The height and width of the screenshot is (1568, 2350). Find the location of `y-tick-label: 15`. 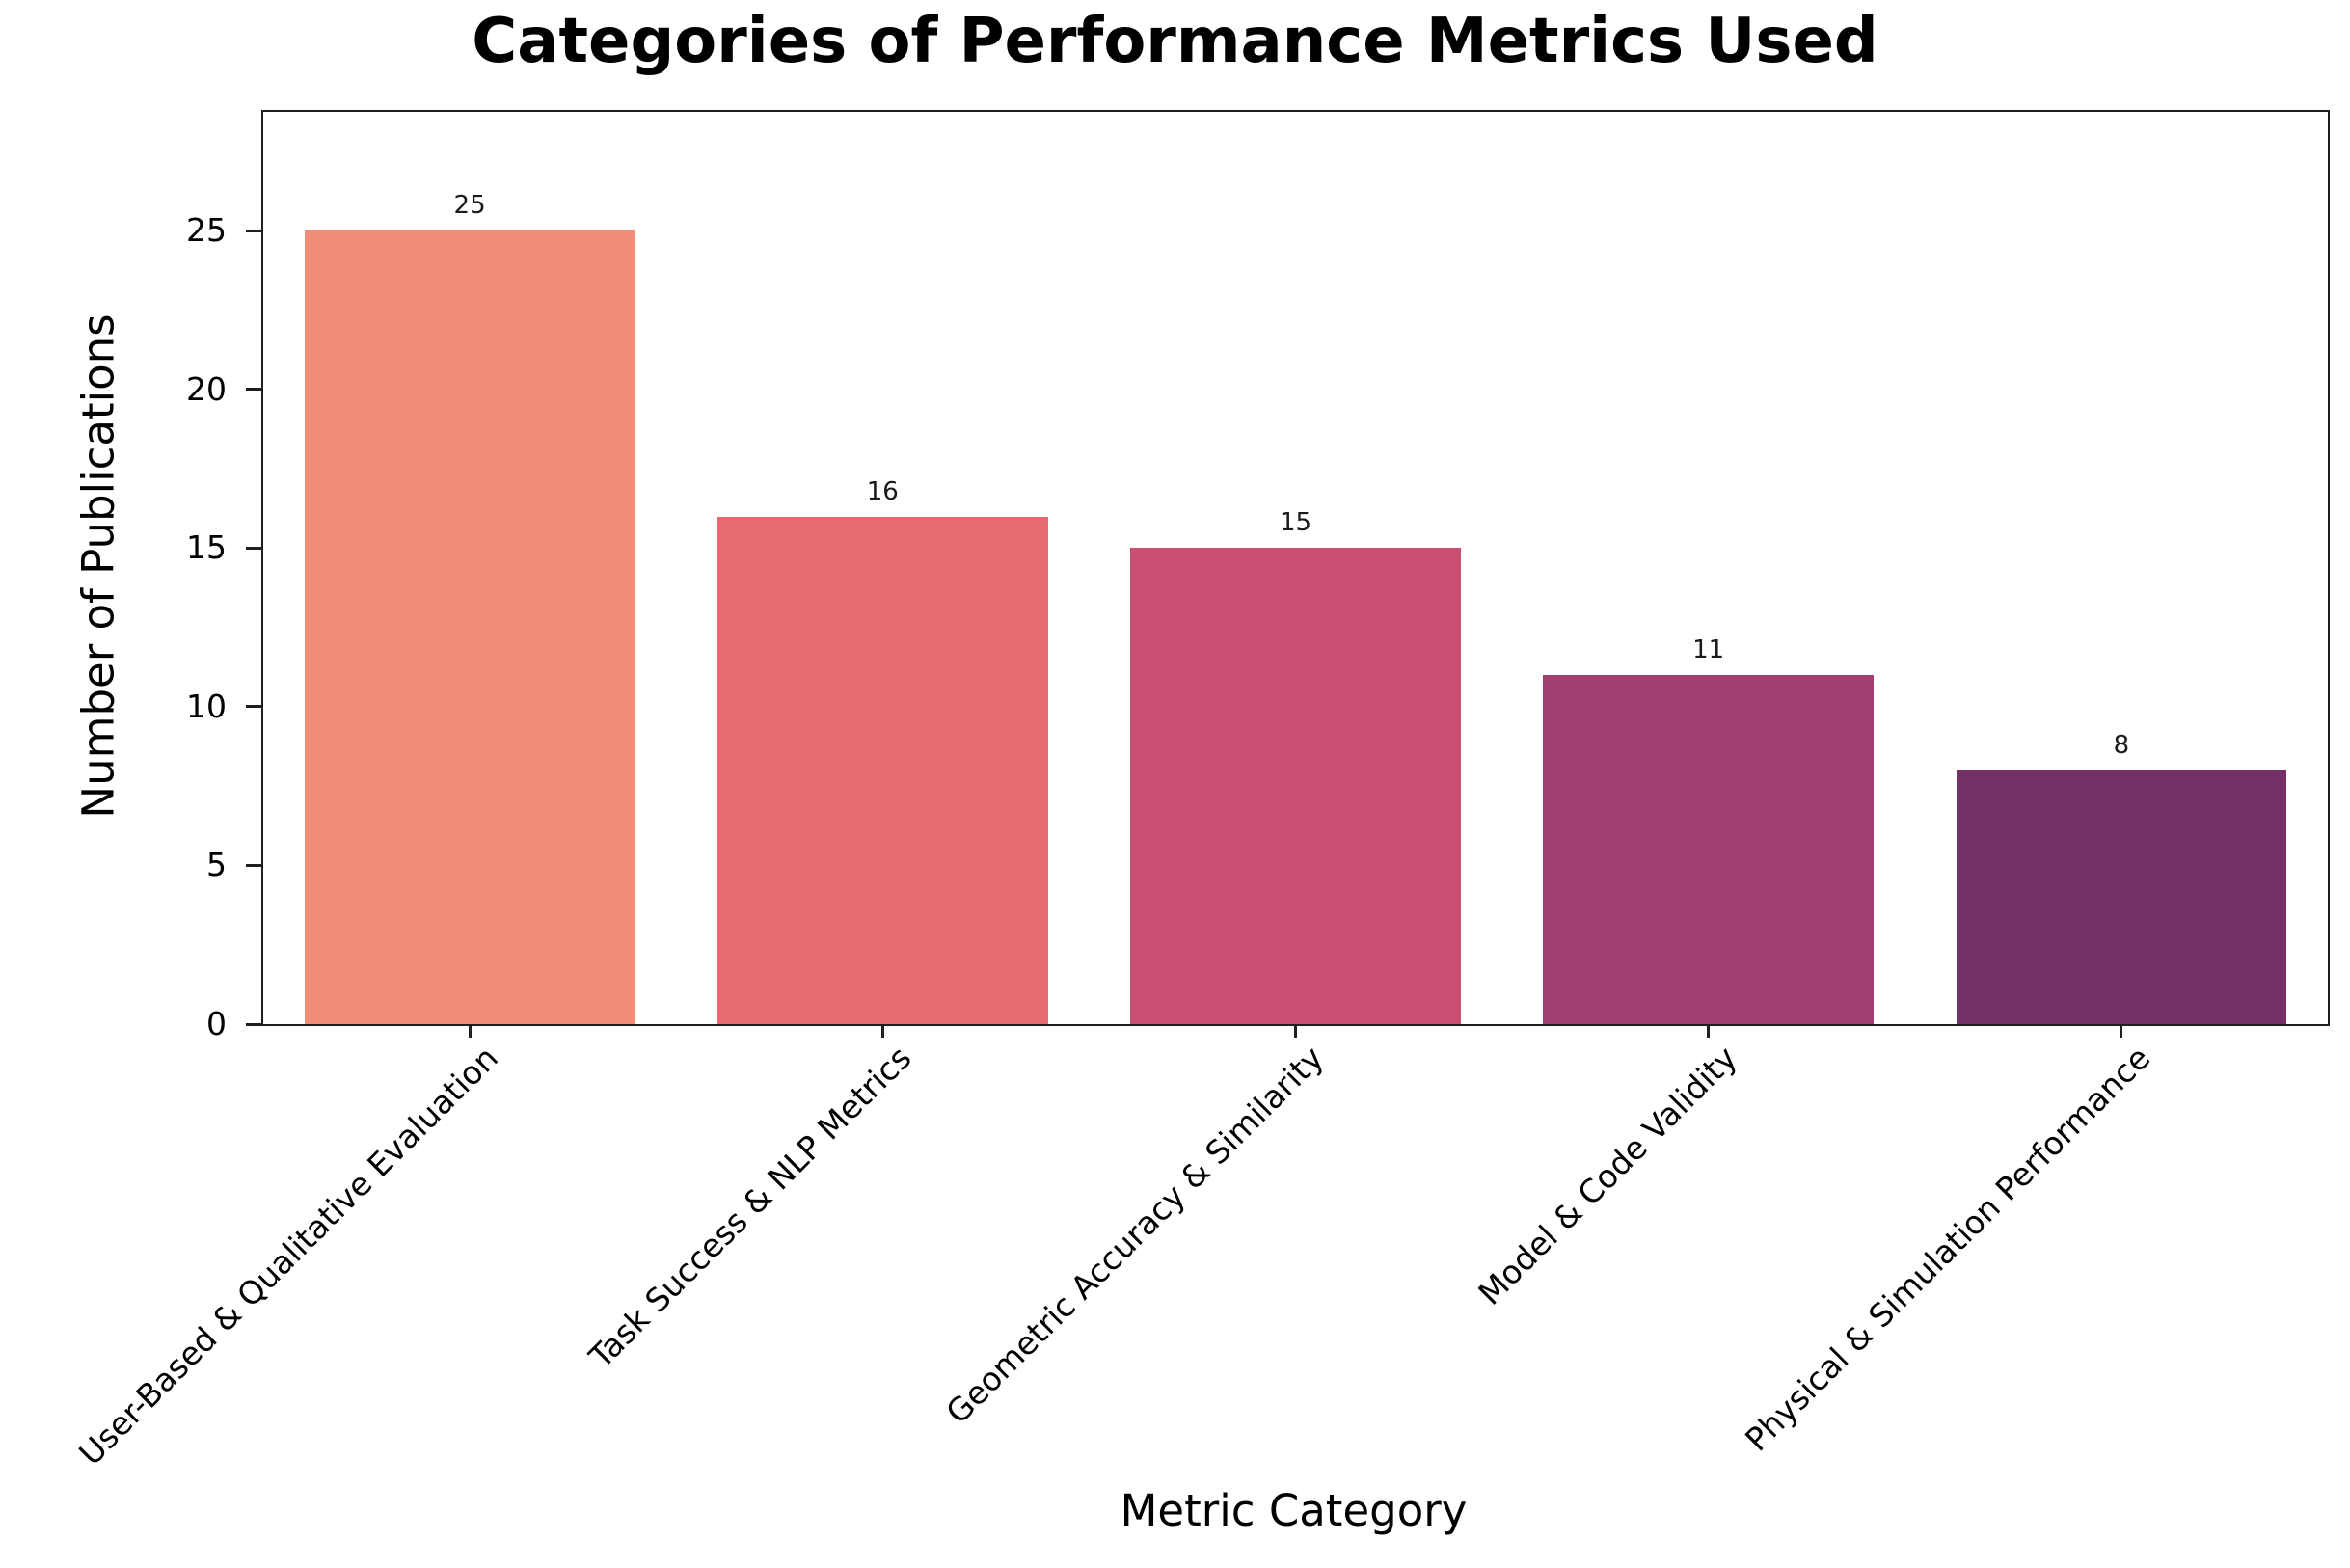

y-tick-label: 15 is located at coordinates (207, 547).